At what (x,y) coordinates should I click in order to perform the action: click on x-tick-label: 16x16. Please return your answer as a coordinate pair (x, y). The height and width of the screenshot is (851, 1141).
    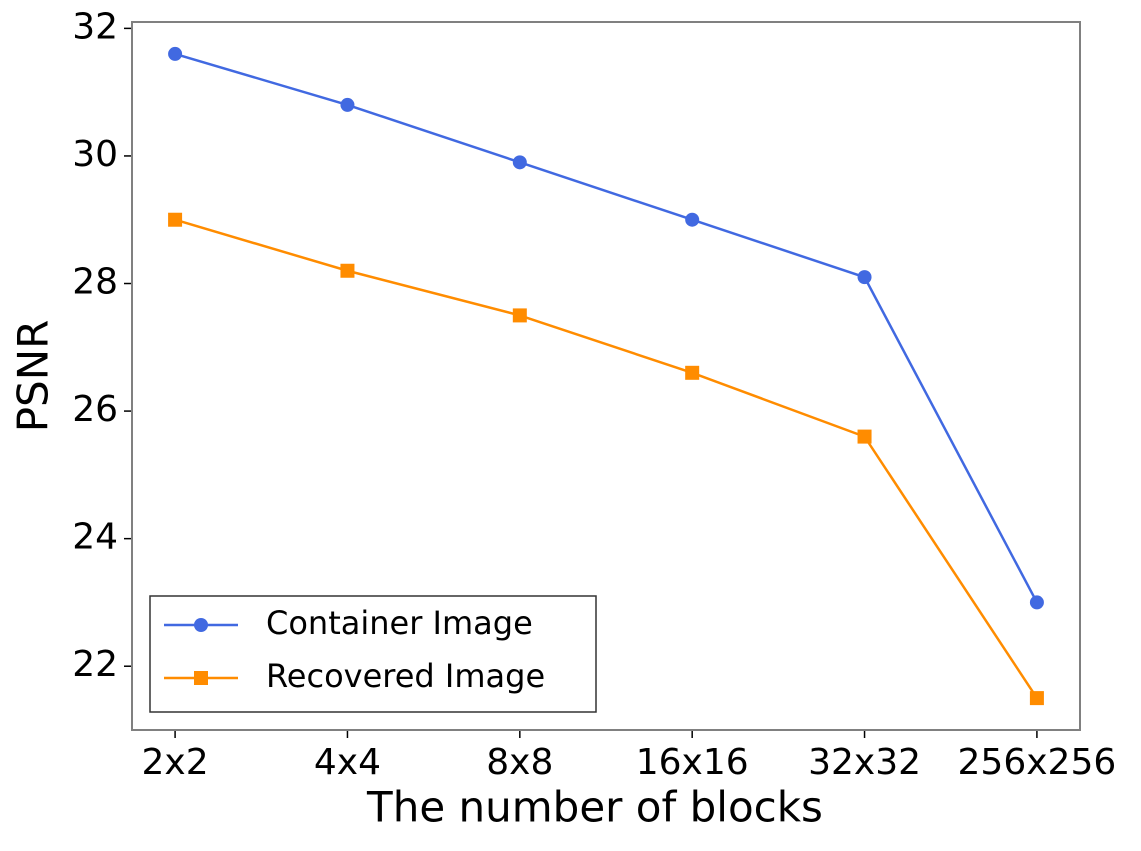
    Looking at the image, I should click on (692, 762).